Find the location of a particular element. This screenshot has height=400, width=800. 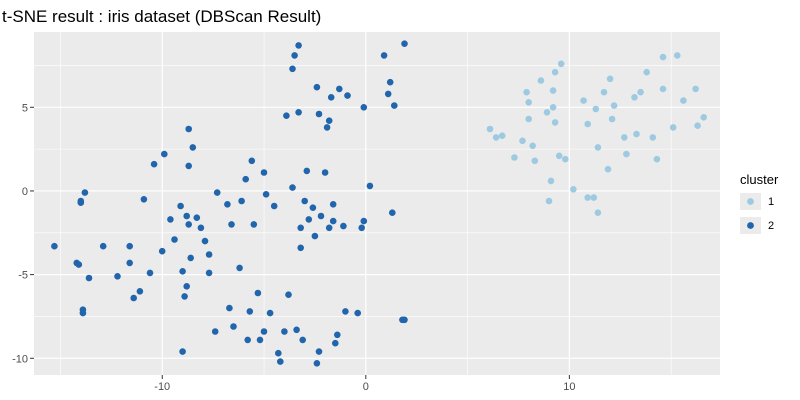

x-tick-label: 0 is located at coordinates (366, 387).